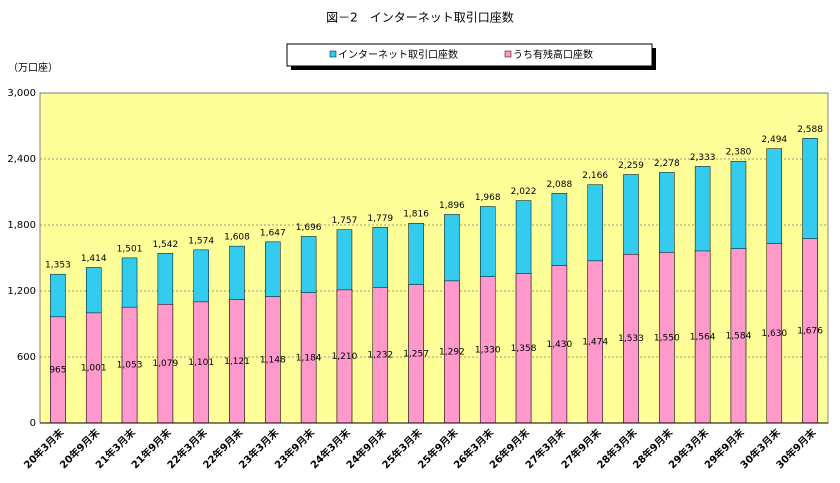 This screenshot has width=840, height=483. What do you see at coordinates (273, 233) in the screenshot?
I see `value-label: 1,647` at bounding box center [273, 233].